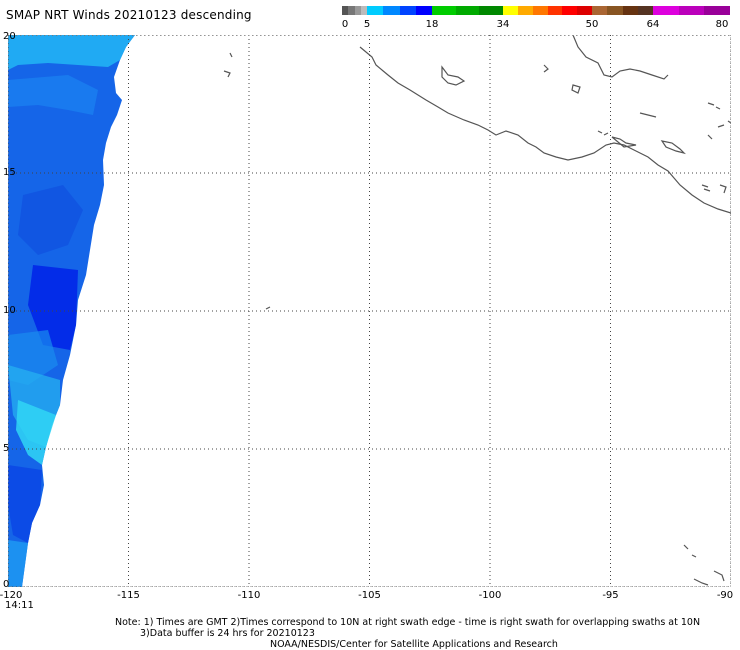 The image size is (740, 650). What do you see at coordinates (9, 172) in the screenshot?
I see `latitude-tick-label: 15` at bounding box center [9, 172].